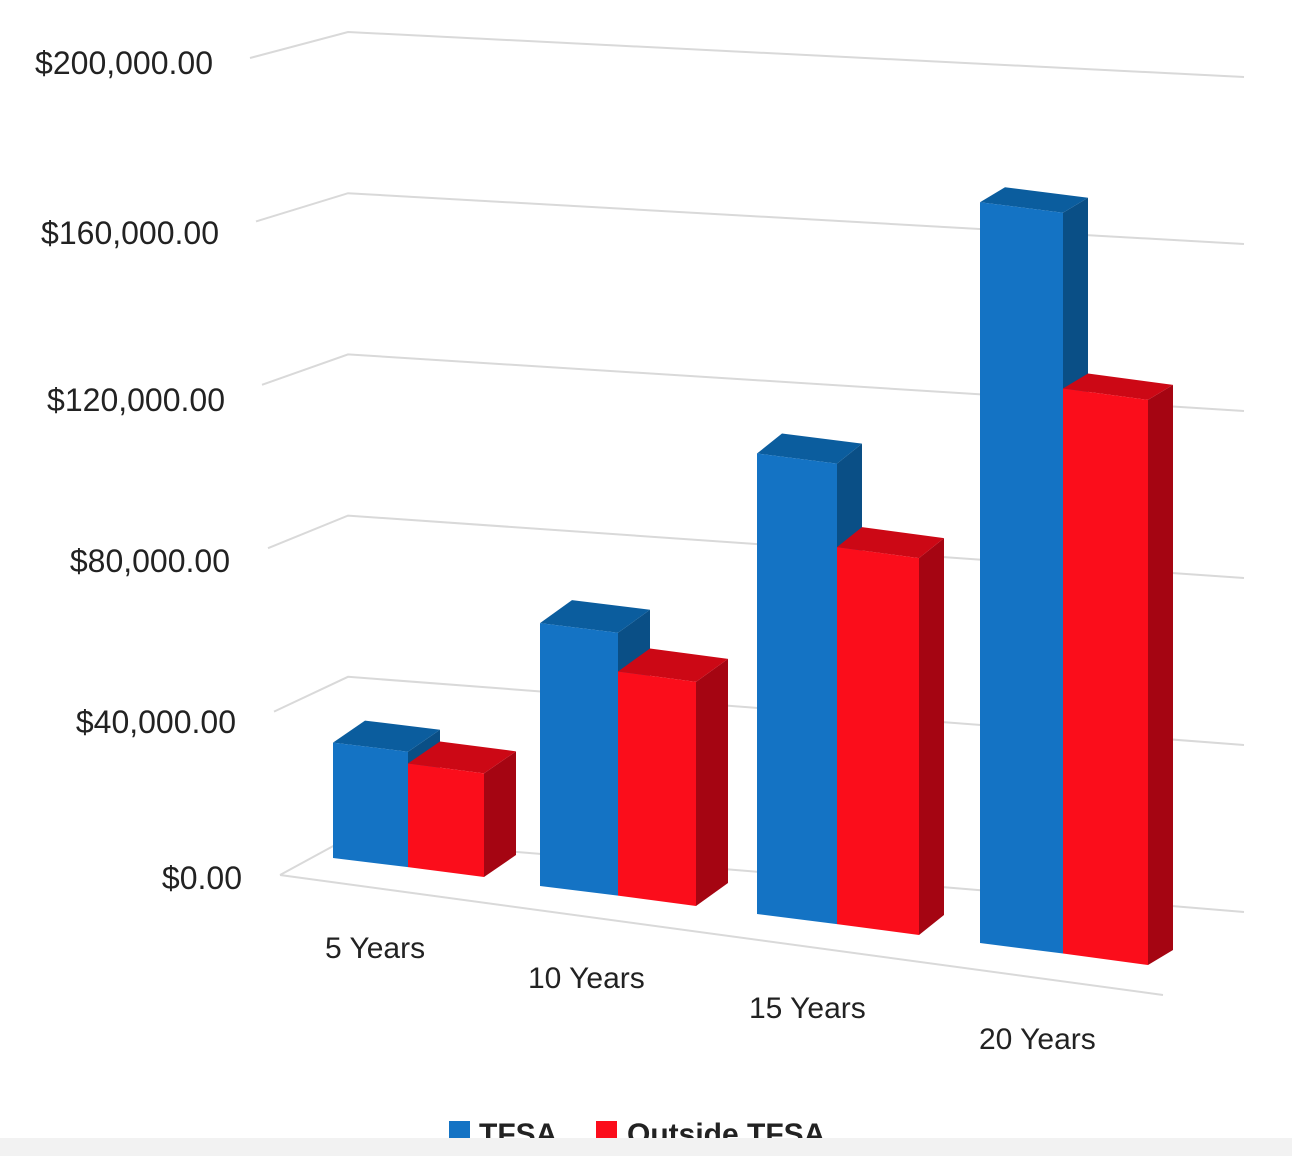  What do you see at coordinates (124, 63) in the screenshot?
I see `y-tick-label: $200,000.00` at bounding box center [124, 63].